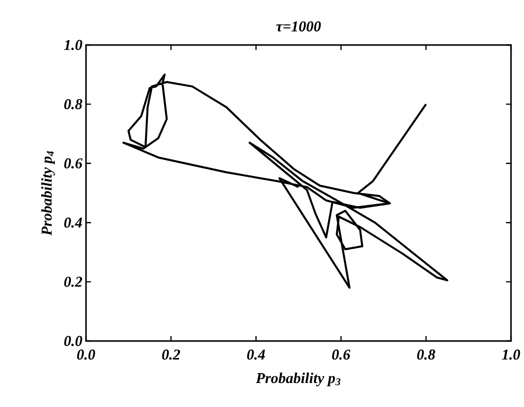 The image size is (524, 407). Describe the element at coordinates (48, 193) in the screenshot. I see `y-axis-title: Probability p$_{4}$` at that location.